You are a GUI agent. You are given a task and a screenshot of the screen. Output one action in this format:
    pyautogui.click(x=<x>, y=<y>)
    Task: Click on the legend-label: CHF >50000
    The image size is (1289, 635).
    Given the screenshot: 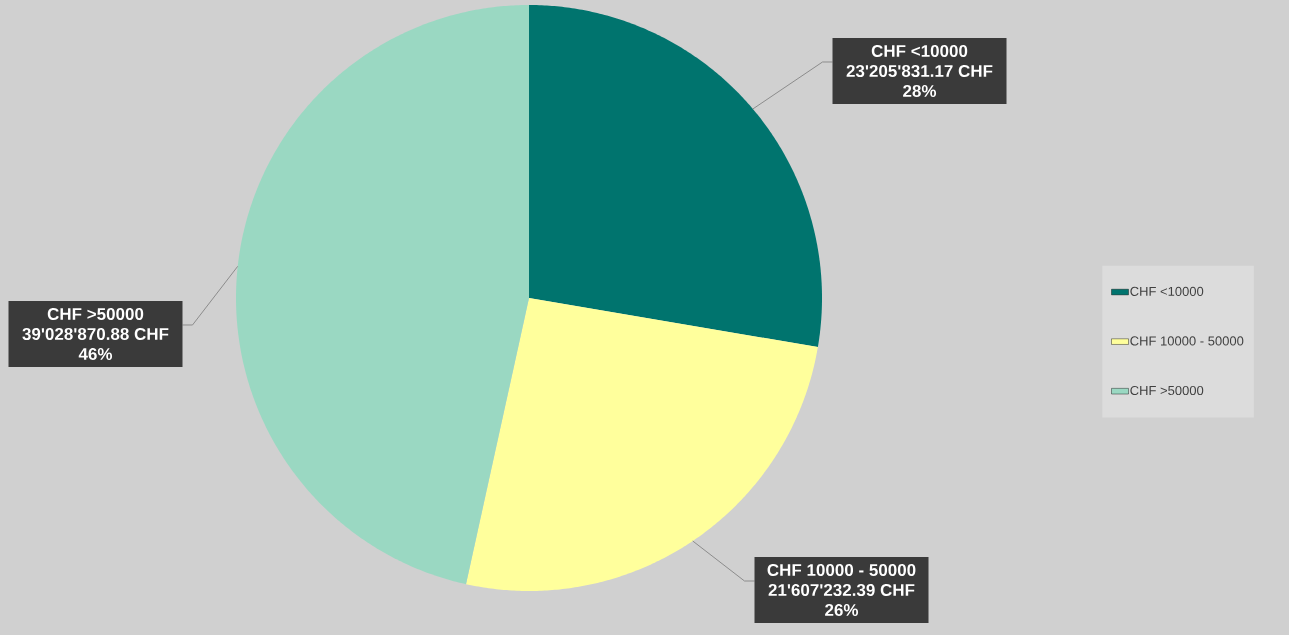 What is the action you would take?
    pyautogui.click(x=1167, y=390)
    